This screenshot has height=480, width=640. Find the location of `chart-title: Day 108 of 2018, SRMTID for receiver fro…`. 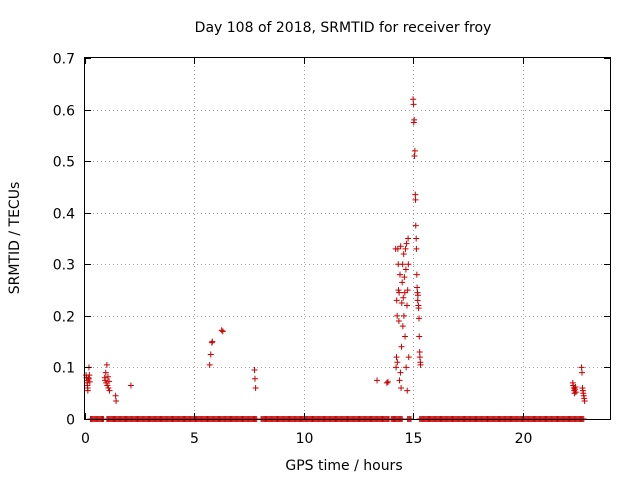

chart-title: Day 108 of 2018, SRMTID for receiver fro… is located at coordinates (343, 28).